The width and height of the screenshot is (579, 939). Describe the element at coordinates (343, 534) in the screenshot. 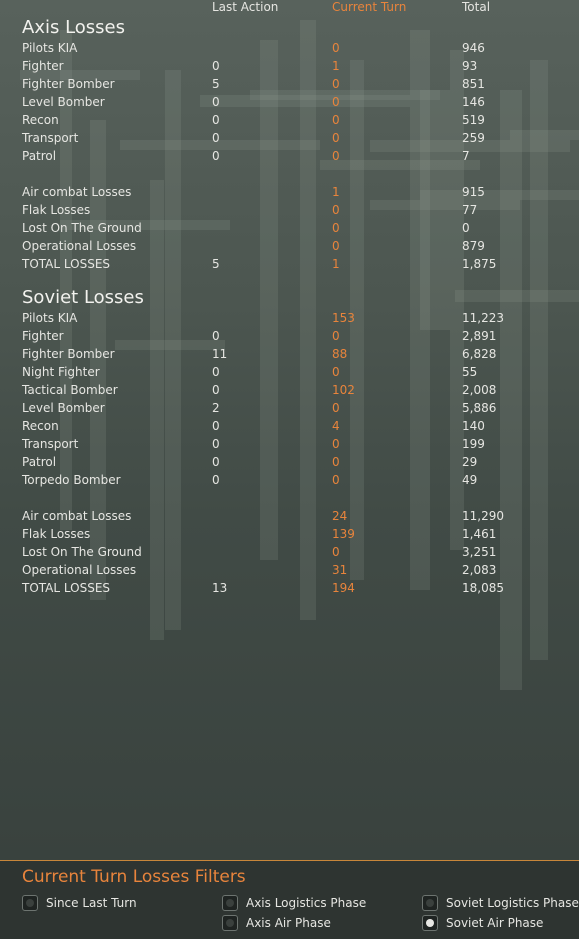

I see `current-turn-value: 139` at that location.